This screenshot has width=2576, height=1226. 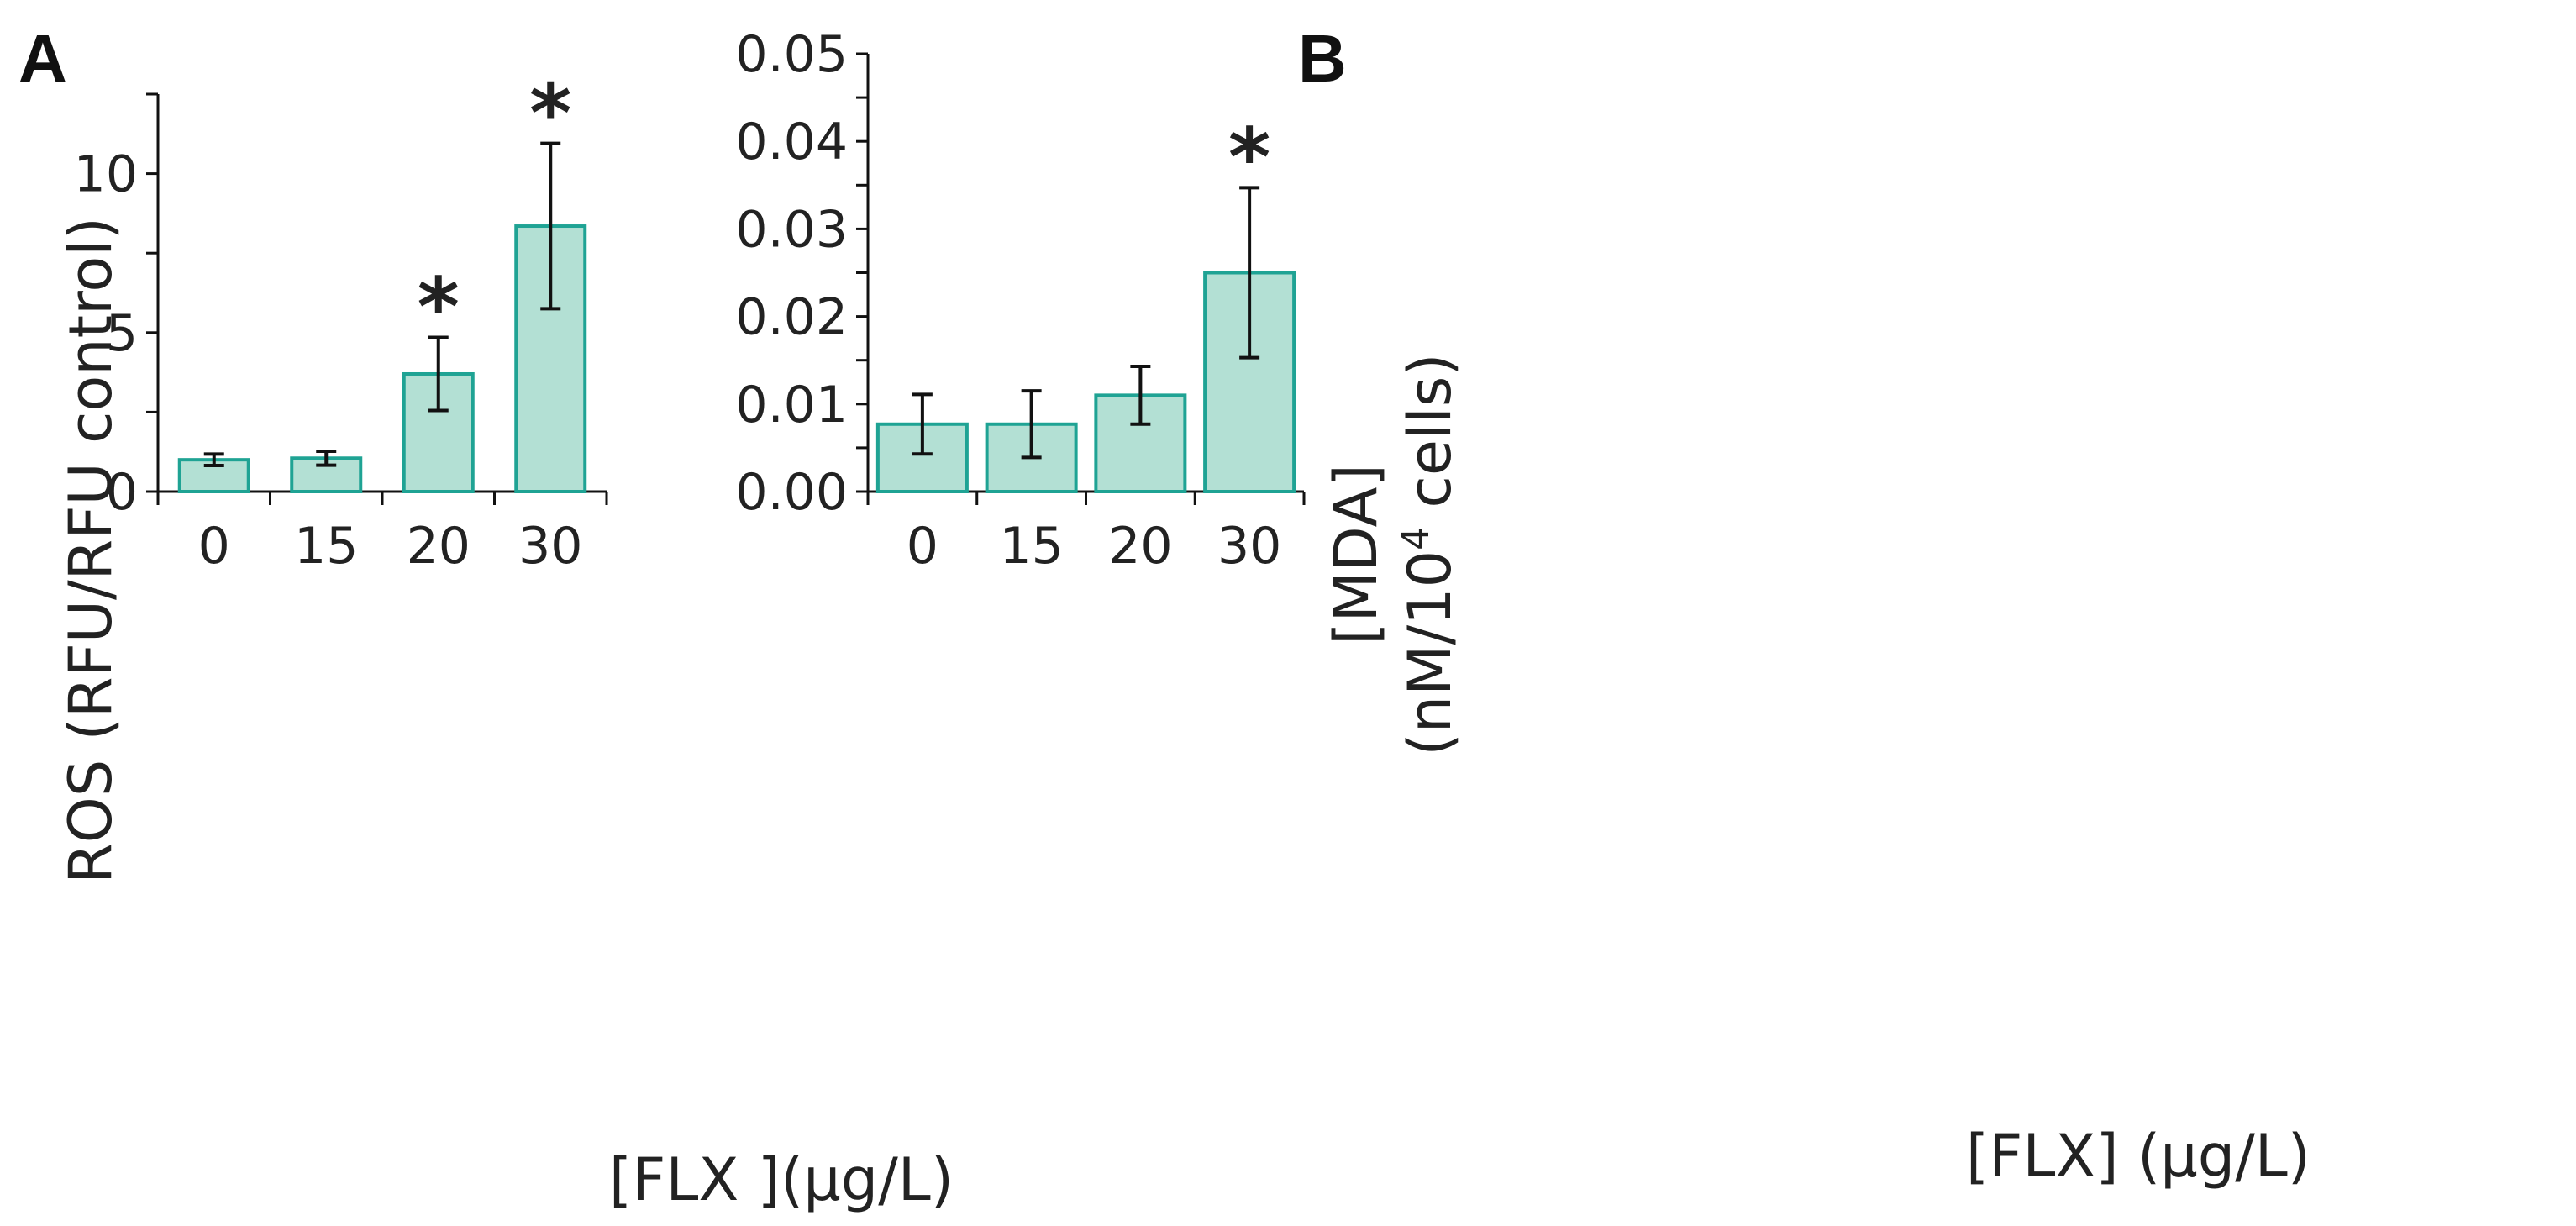 I want to click on y-axis-title-line1: [MDA], so click(x=1356, y=555).